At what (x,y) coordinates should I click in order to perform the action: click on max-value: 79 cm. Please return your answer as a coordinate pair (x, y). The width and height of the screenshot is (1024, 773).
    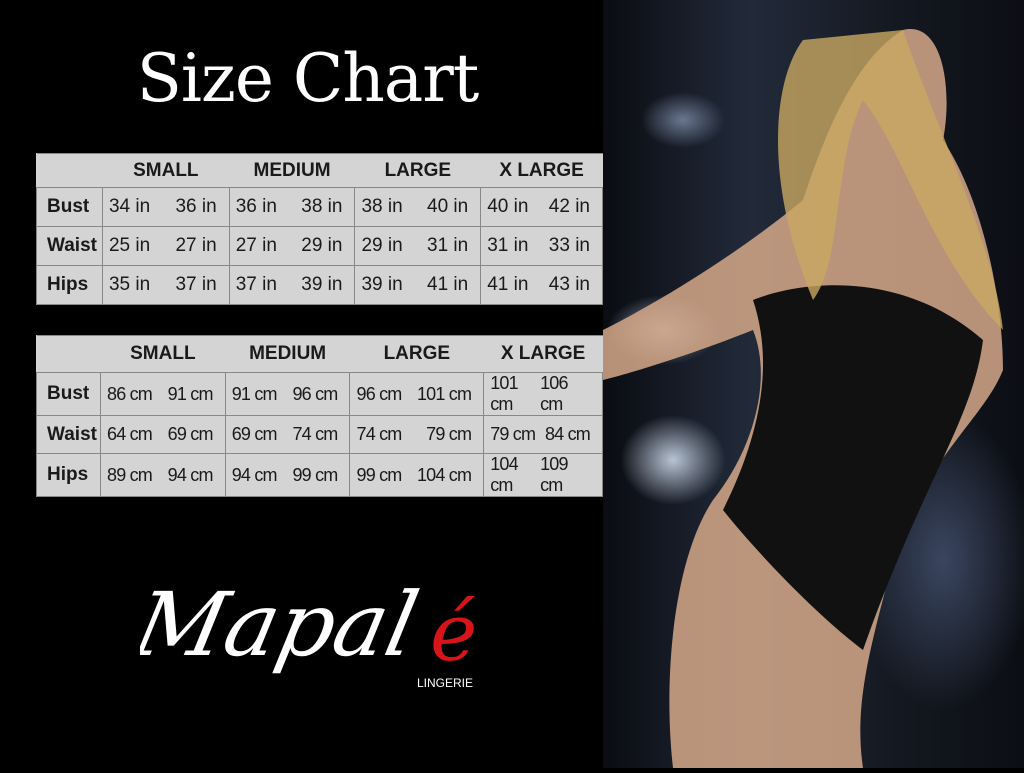
    Looking at the image, I should click on (449, 434).